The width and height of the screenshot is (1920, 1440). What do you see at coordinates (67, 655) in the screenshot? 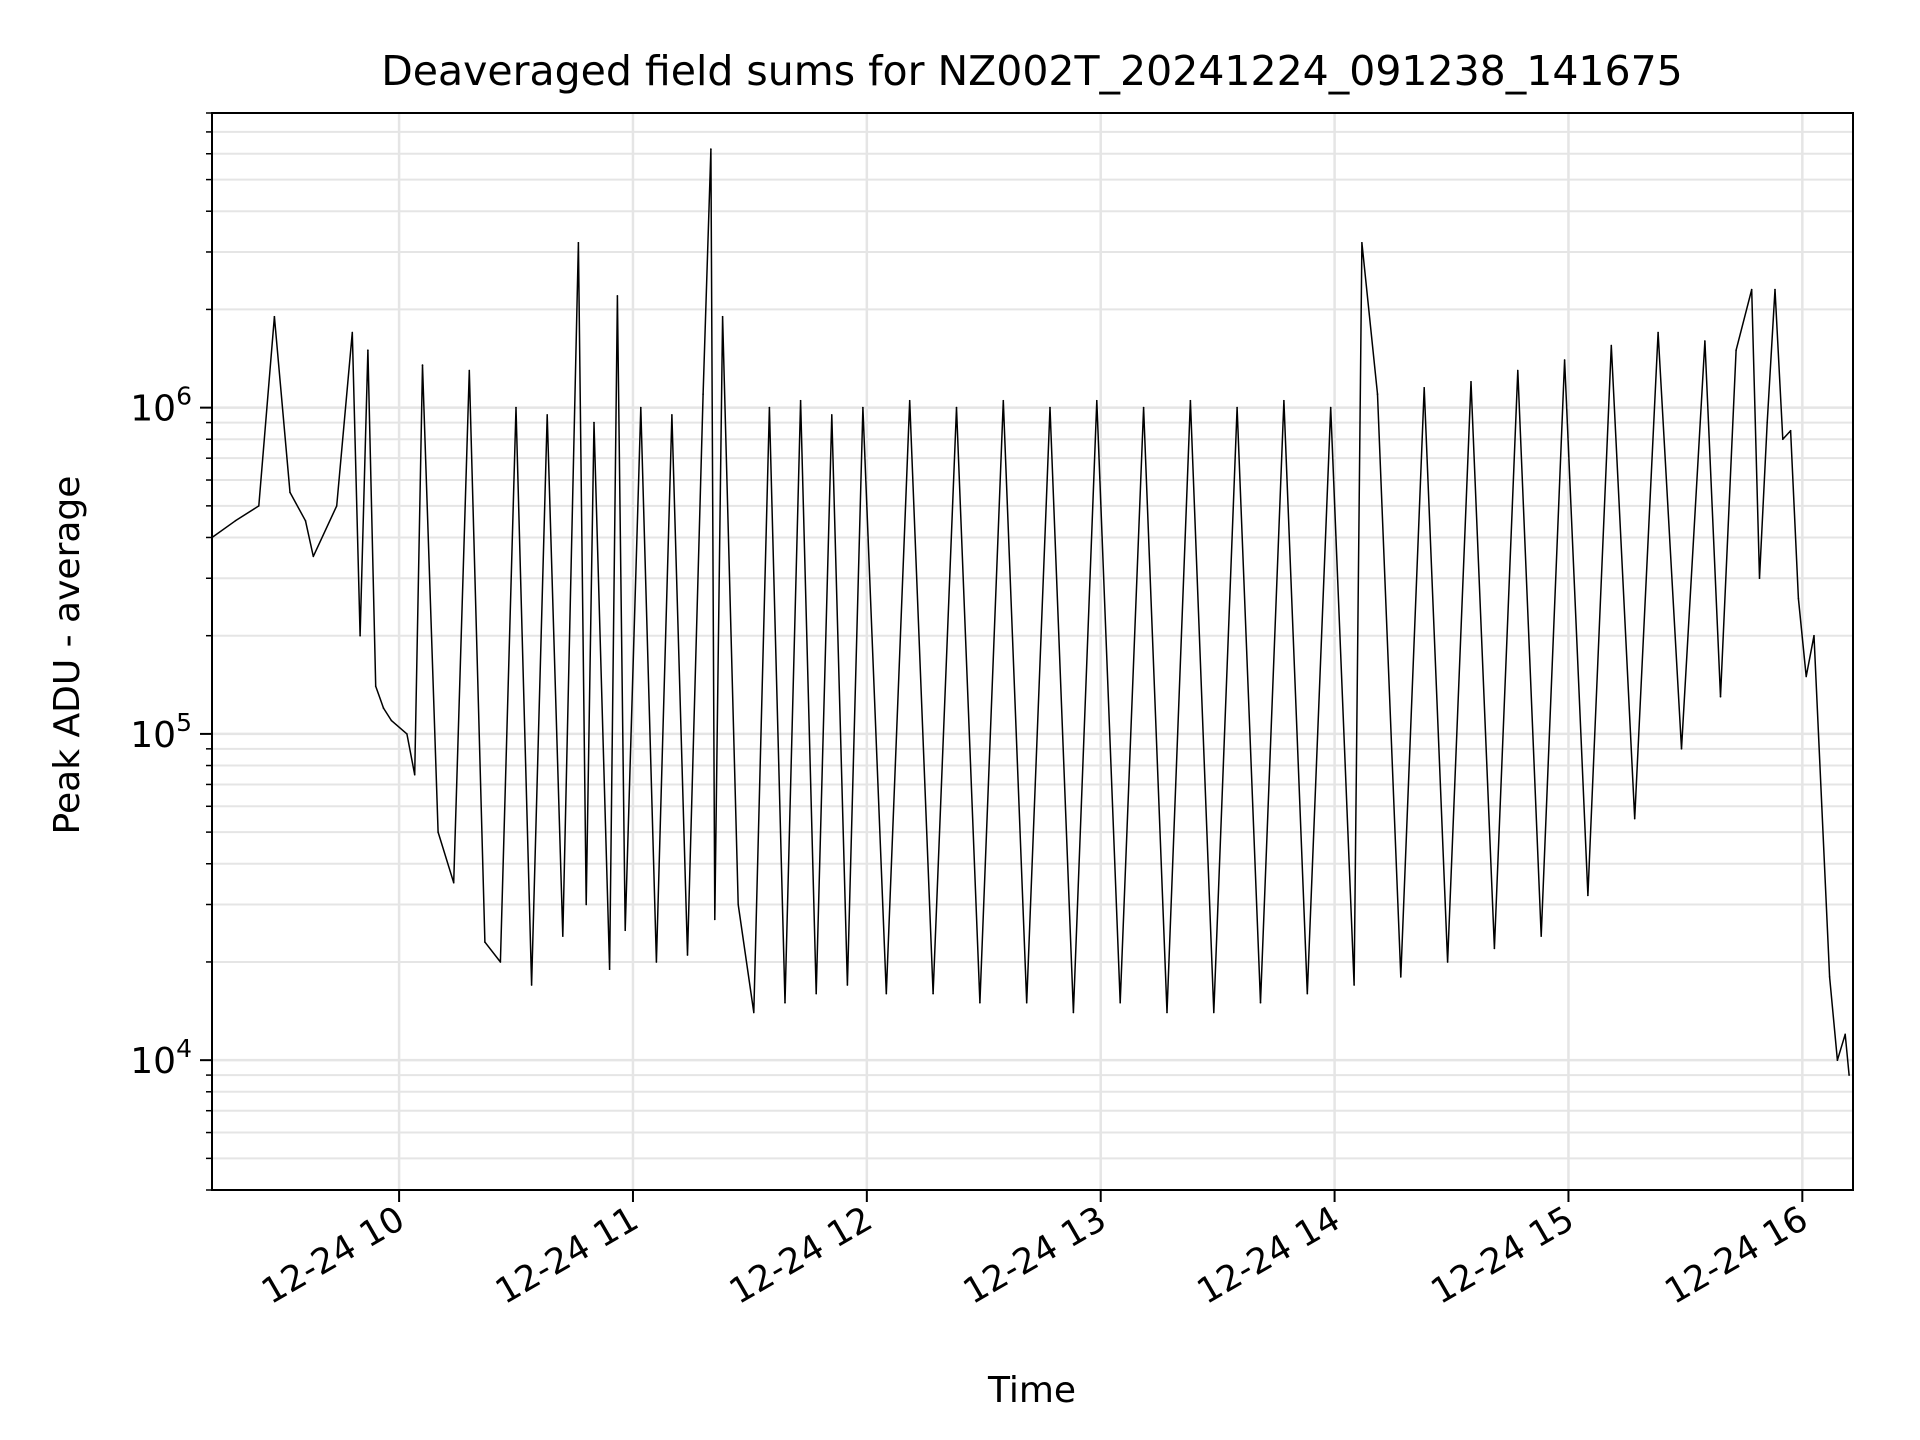
I see `y-axis-label: Peak ADU - average` at bounding box center [67, 655].